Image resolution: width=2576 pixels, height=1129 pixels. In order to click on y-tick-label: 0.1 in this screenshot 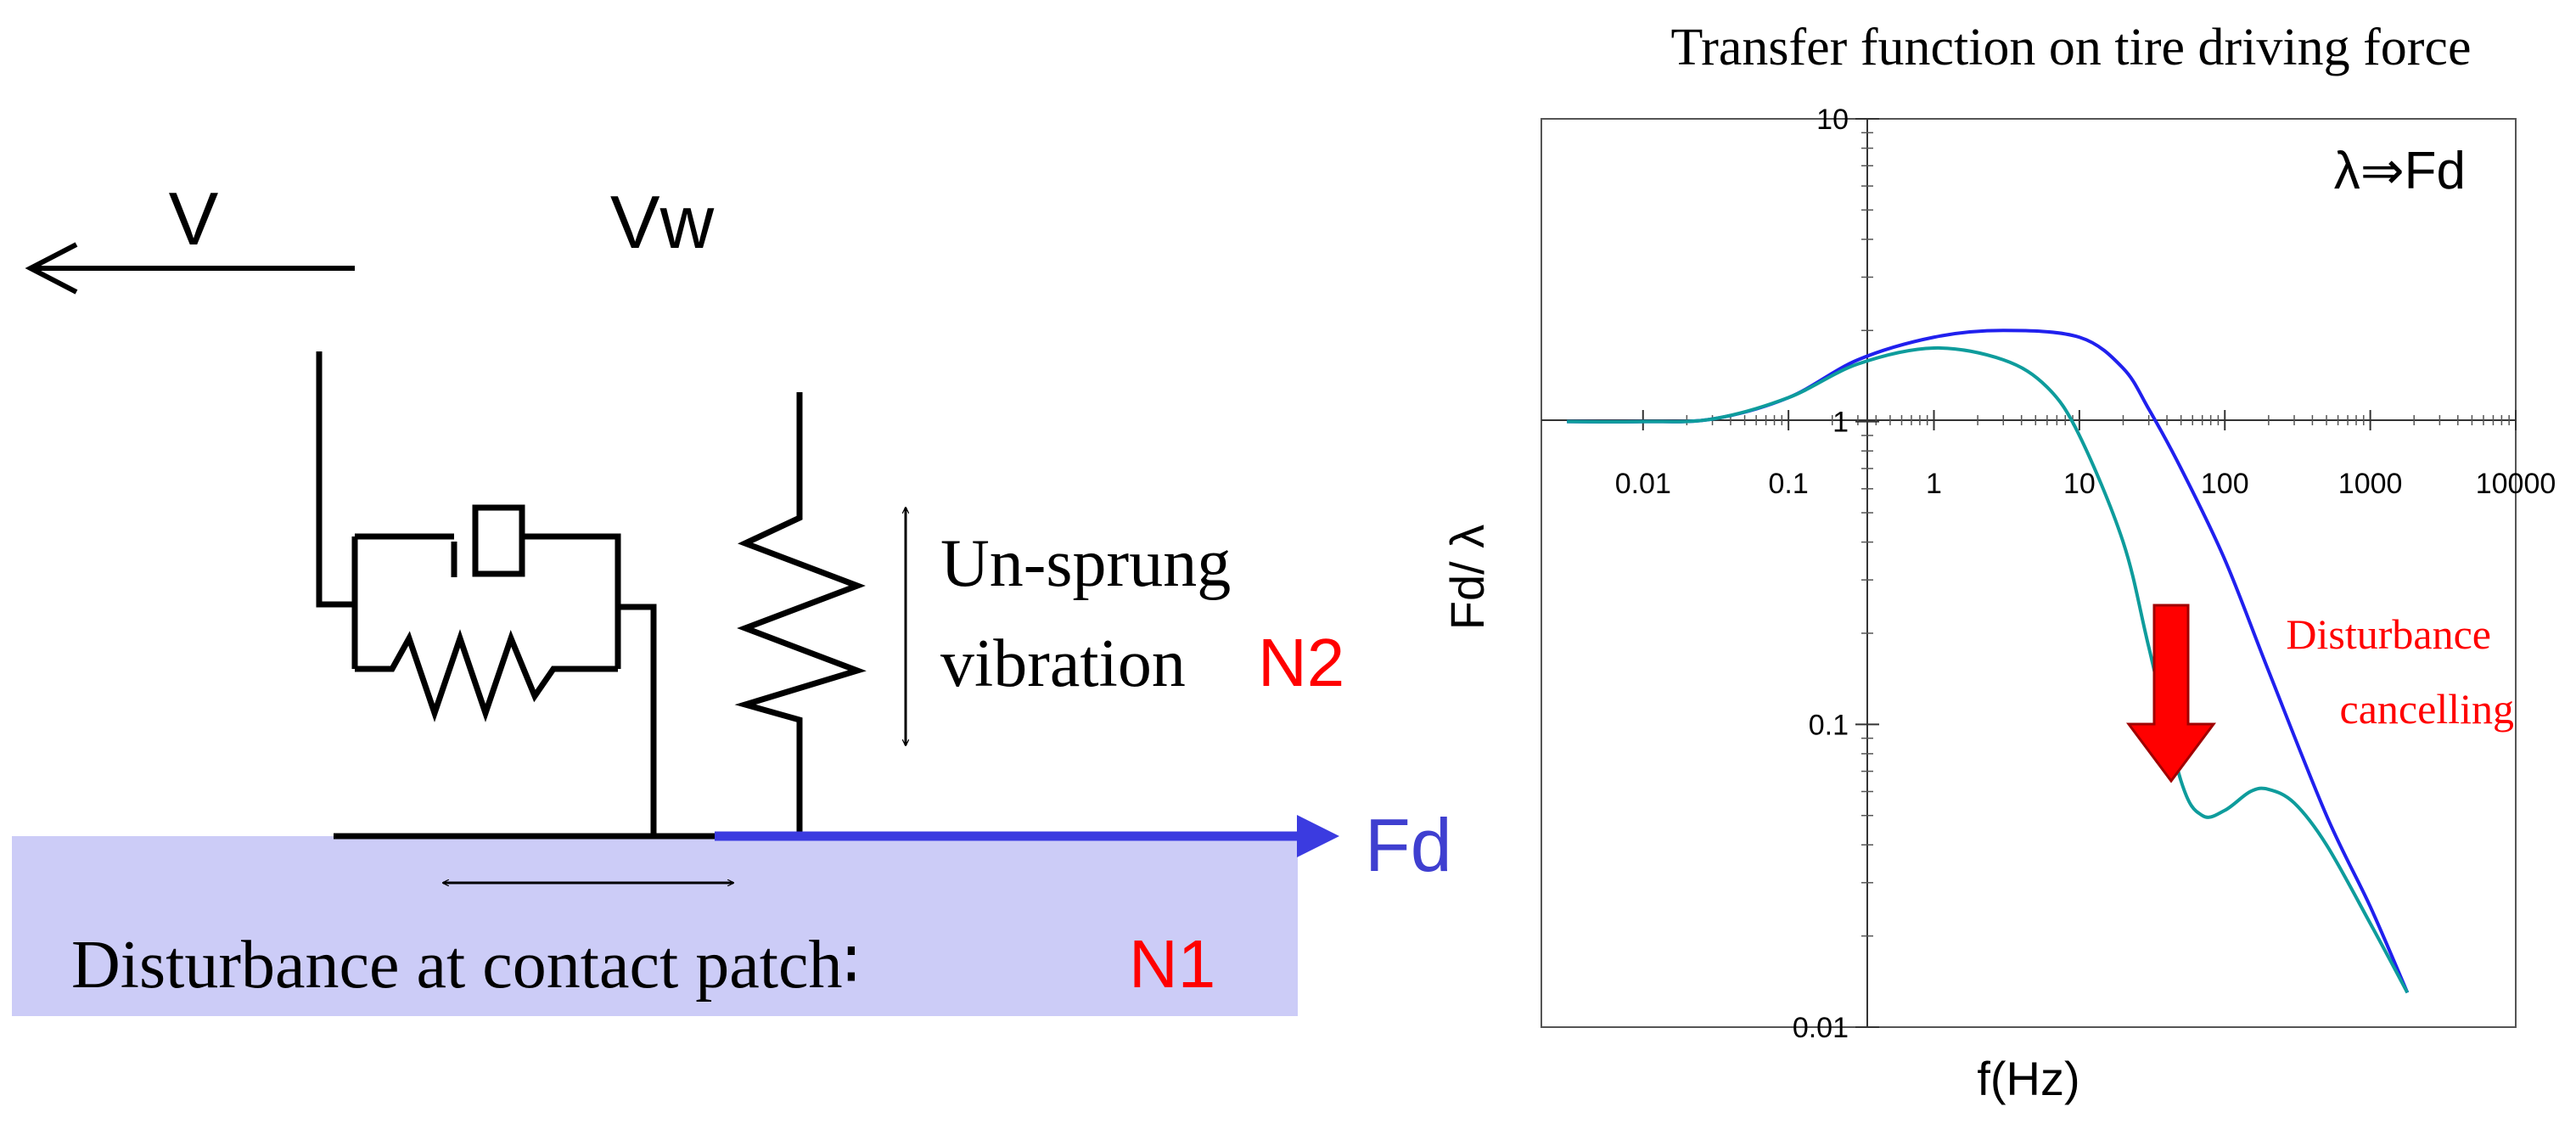, I will do `click(1829, 725)`.